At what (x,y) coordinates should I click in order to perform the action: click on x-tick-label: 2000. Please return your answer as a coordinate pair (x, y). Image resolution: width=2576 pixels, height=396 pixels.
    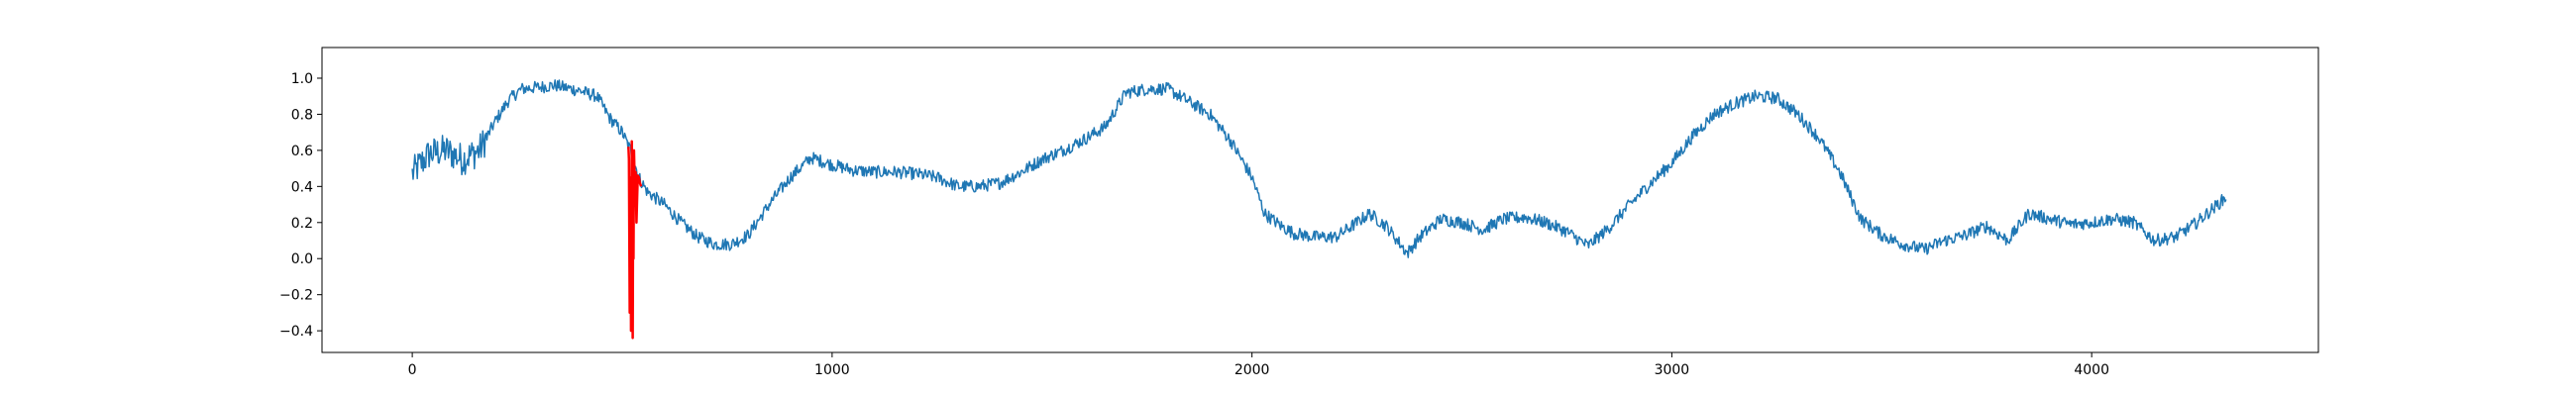
    Looking at the image, I should click on (1252, 370).